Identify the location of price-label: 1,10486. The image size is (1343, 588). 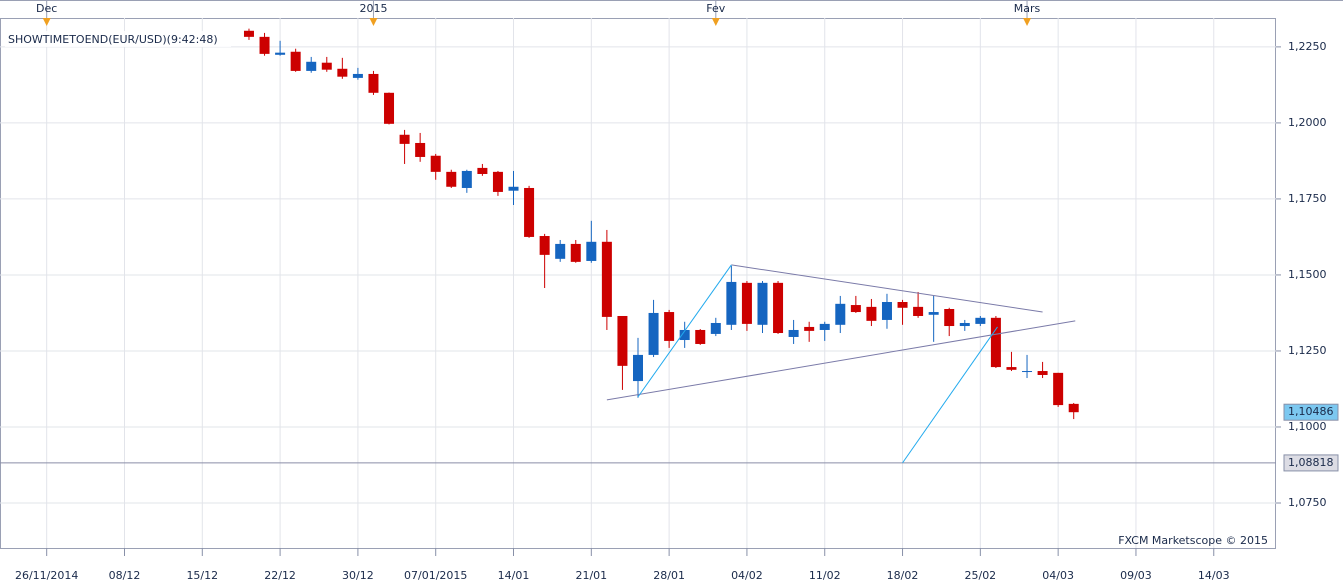
(1311, 411).